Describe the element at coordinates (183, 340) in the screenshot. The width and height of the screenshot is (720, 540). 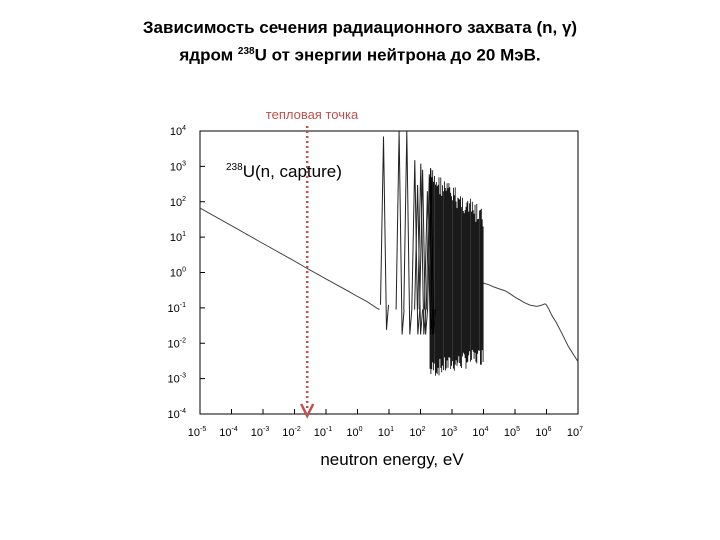
I see `y-tick-exponent: -2` at that location.